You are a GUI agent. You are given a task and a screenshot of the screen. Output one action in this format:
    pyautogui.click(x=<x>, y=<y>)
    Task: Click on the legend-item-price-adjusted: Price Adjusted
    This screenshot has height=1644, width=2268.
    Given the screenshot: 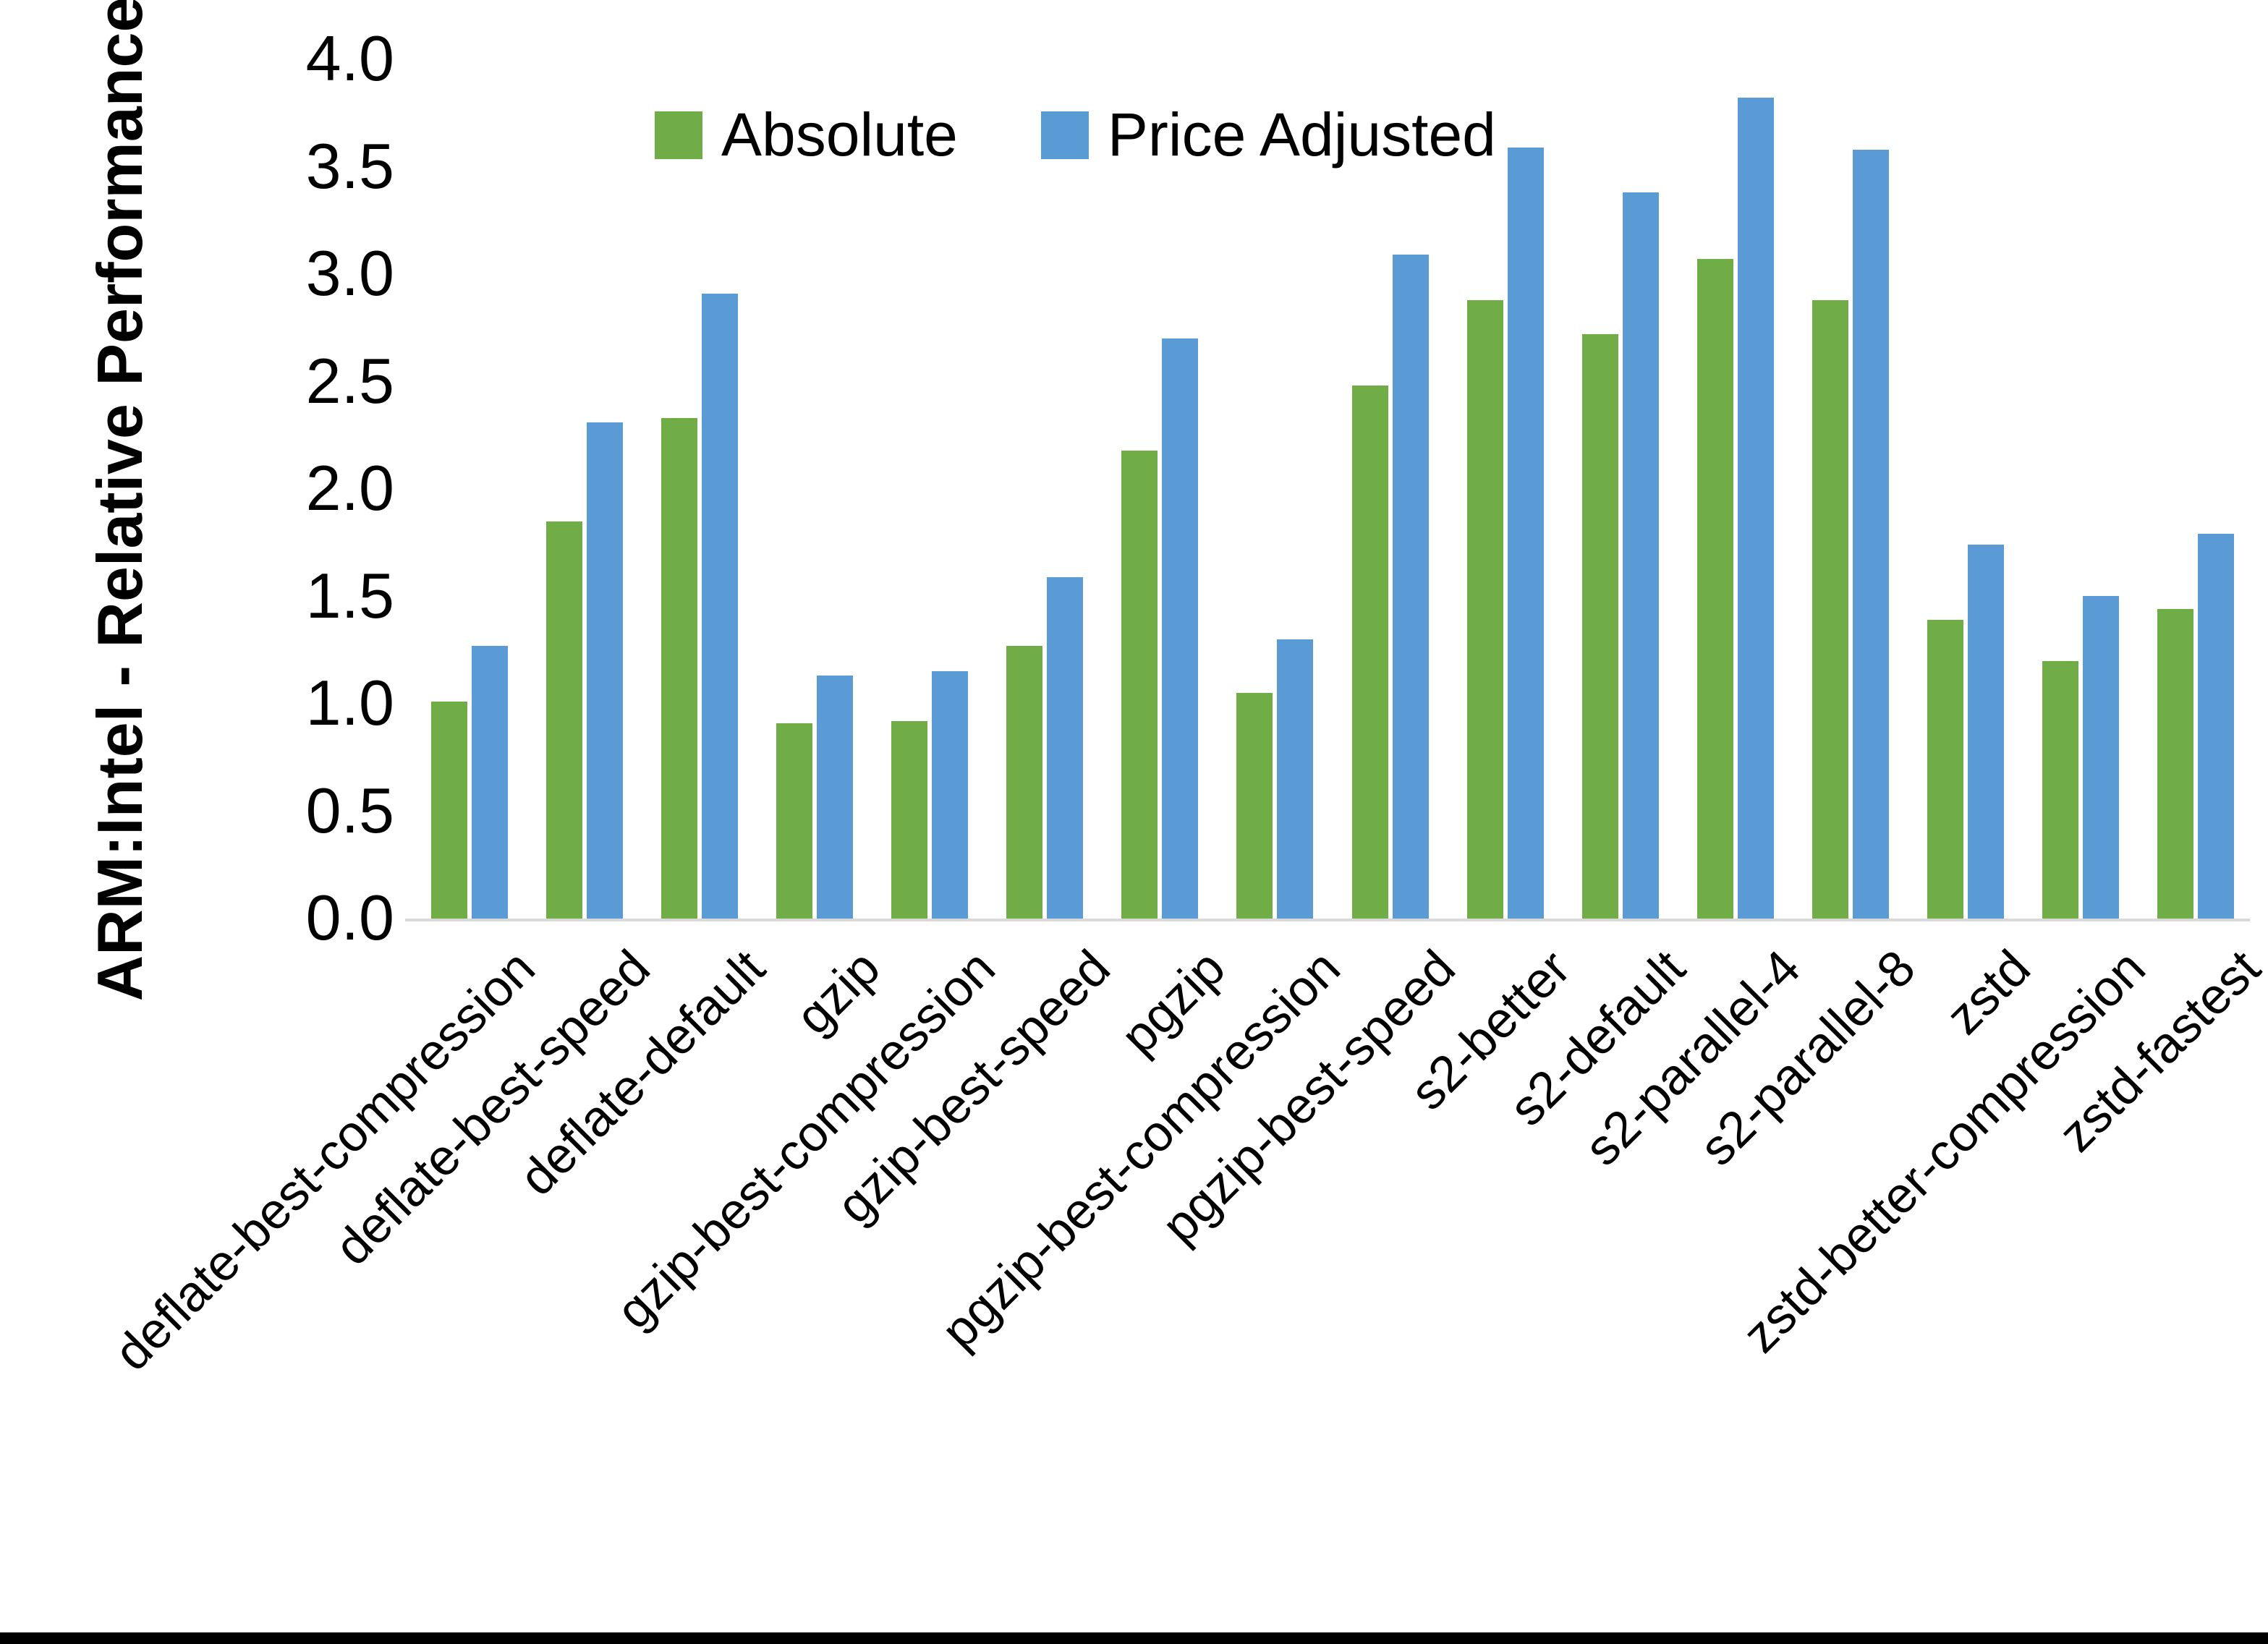 What is the action you would take?
    pyautogui.click(x=1268, y=135)
    